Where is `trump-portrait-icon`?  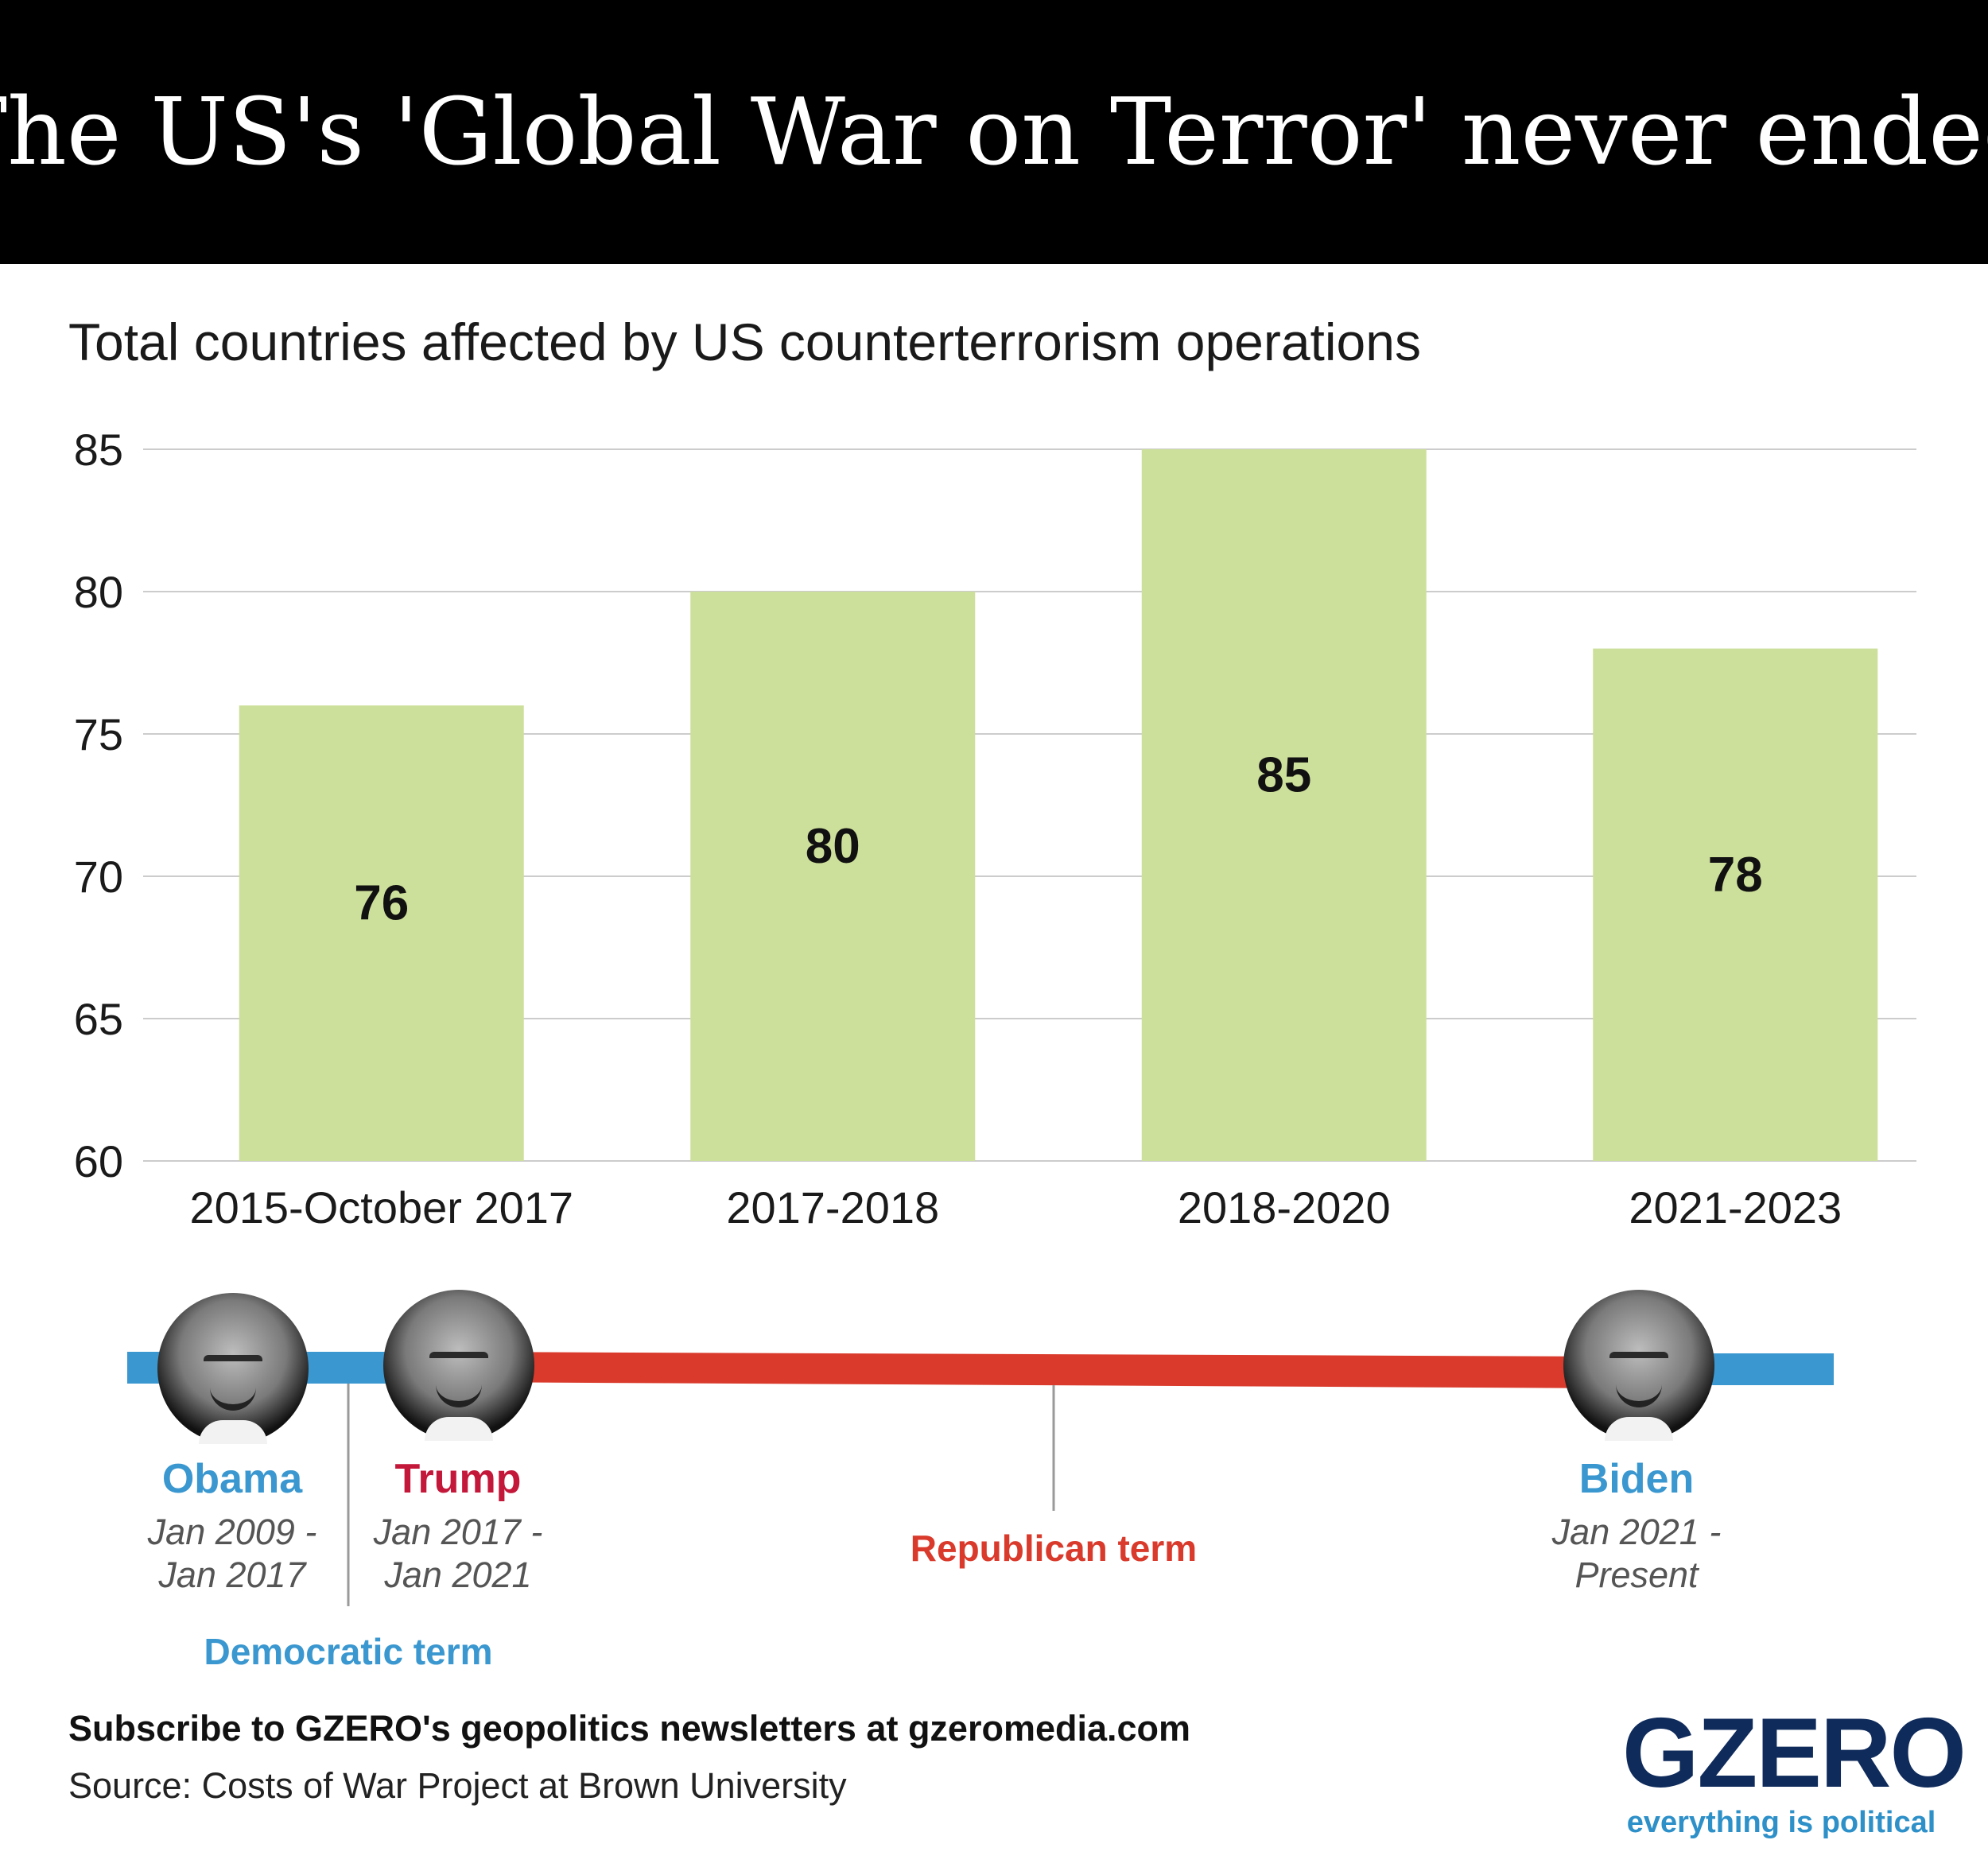 trump-portrait-icon is located at coordinates (458, 1365).